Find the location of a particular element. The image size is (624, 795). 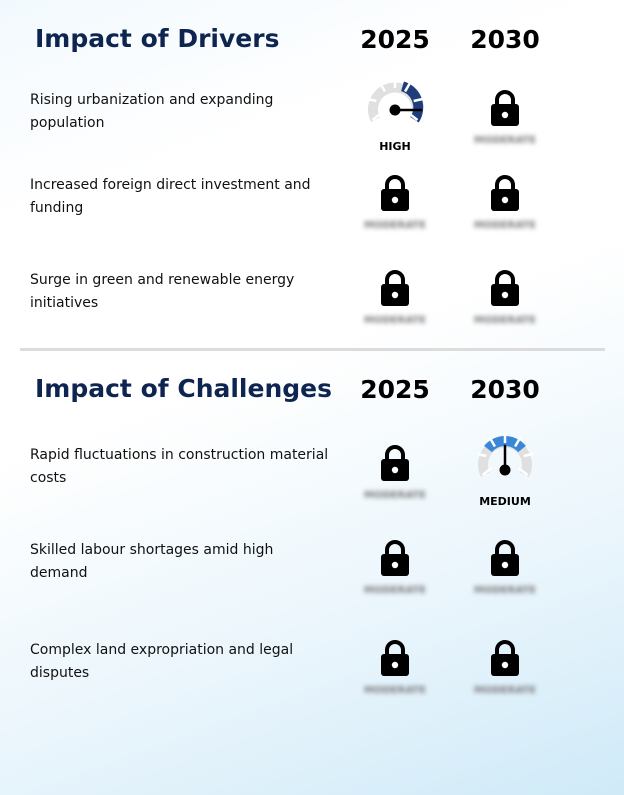

challenges-year-2025: 2025 is located at coordinates (395, 389).